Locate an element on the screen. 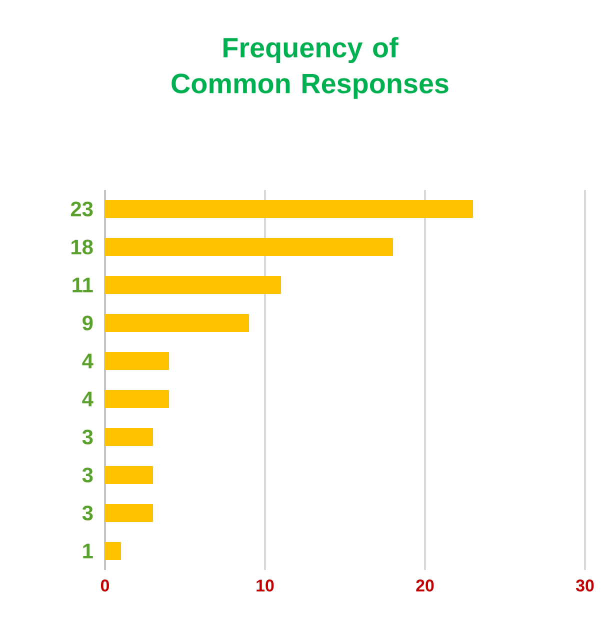 The image size is (610, 630). x-tick-label: 30 is located at coordinates (585, 586).